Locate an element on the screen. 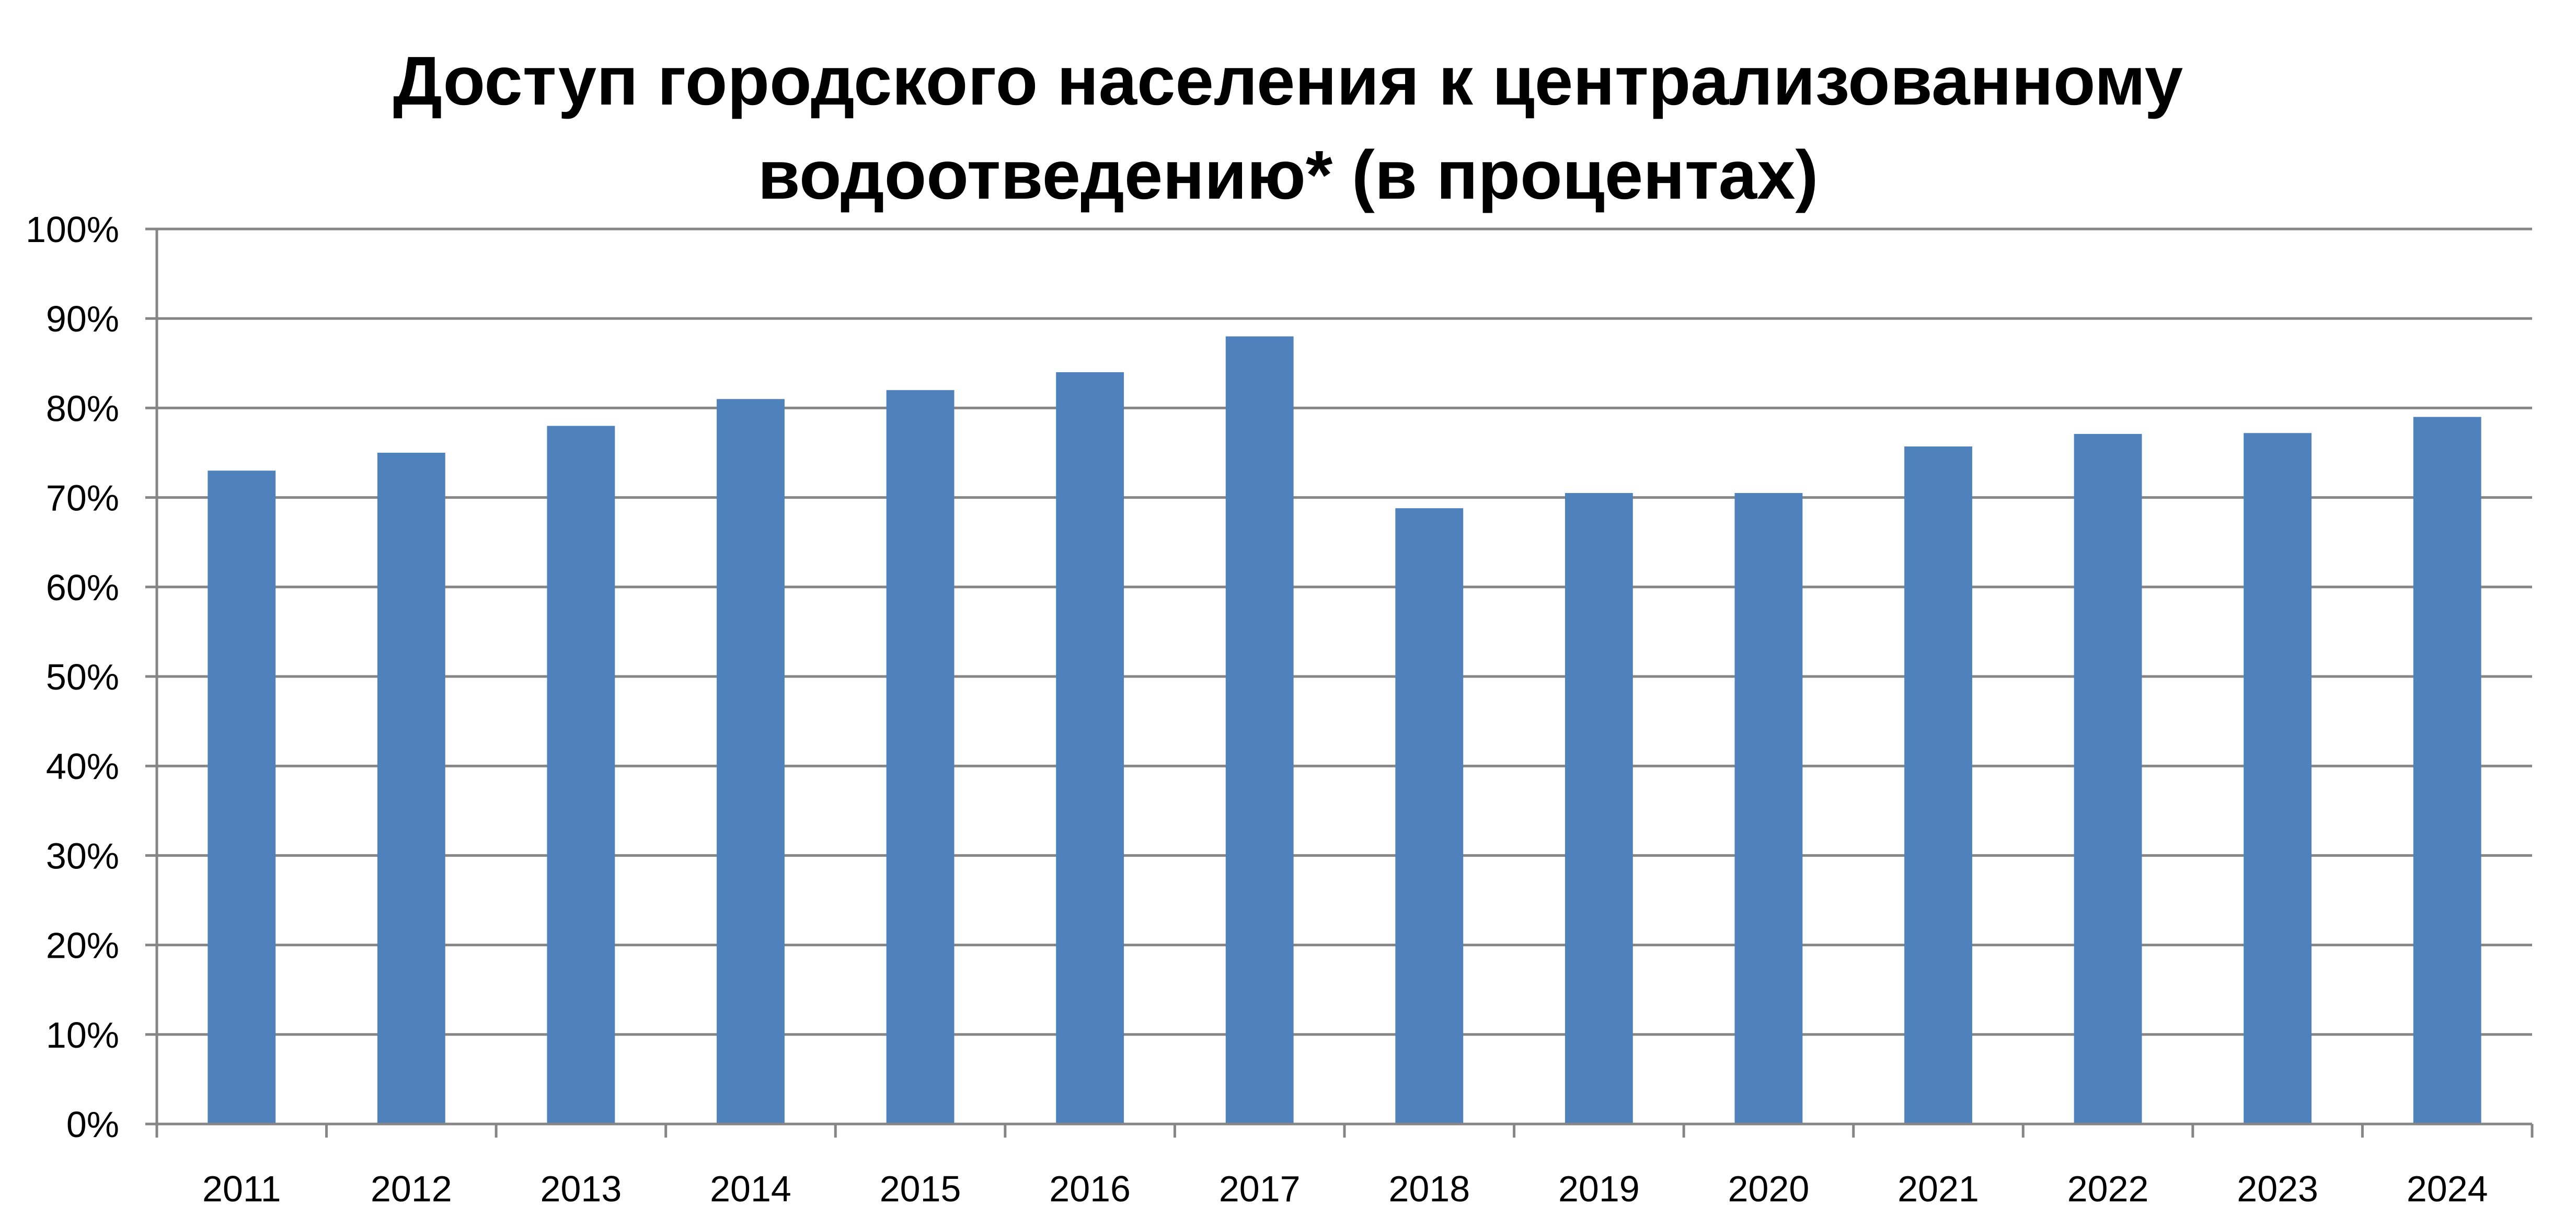 Image resolution: width=2576 pixels, height=1216 pixels. x-tick-label: 2019 is located at coordinates (1599, 1188).